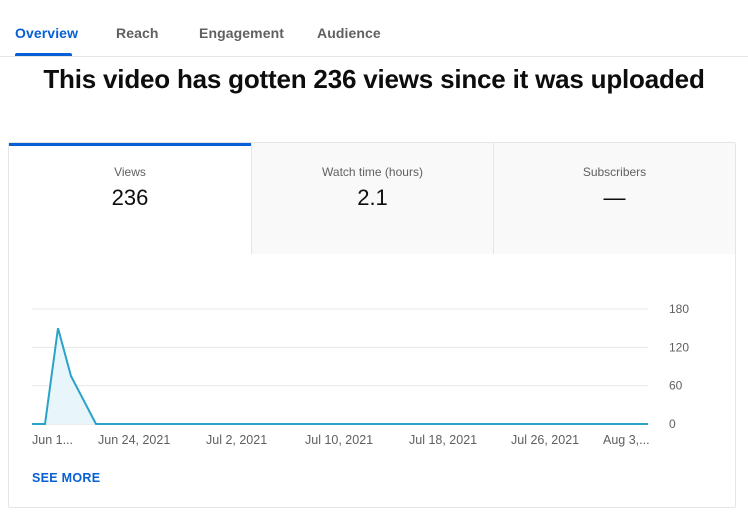 This screenshot has height=515, width=748. I want to click on metric-tab-views: Views 236, so click(130, 198).